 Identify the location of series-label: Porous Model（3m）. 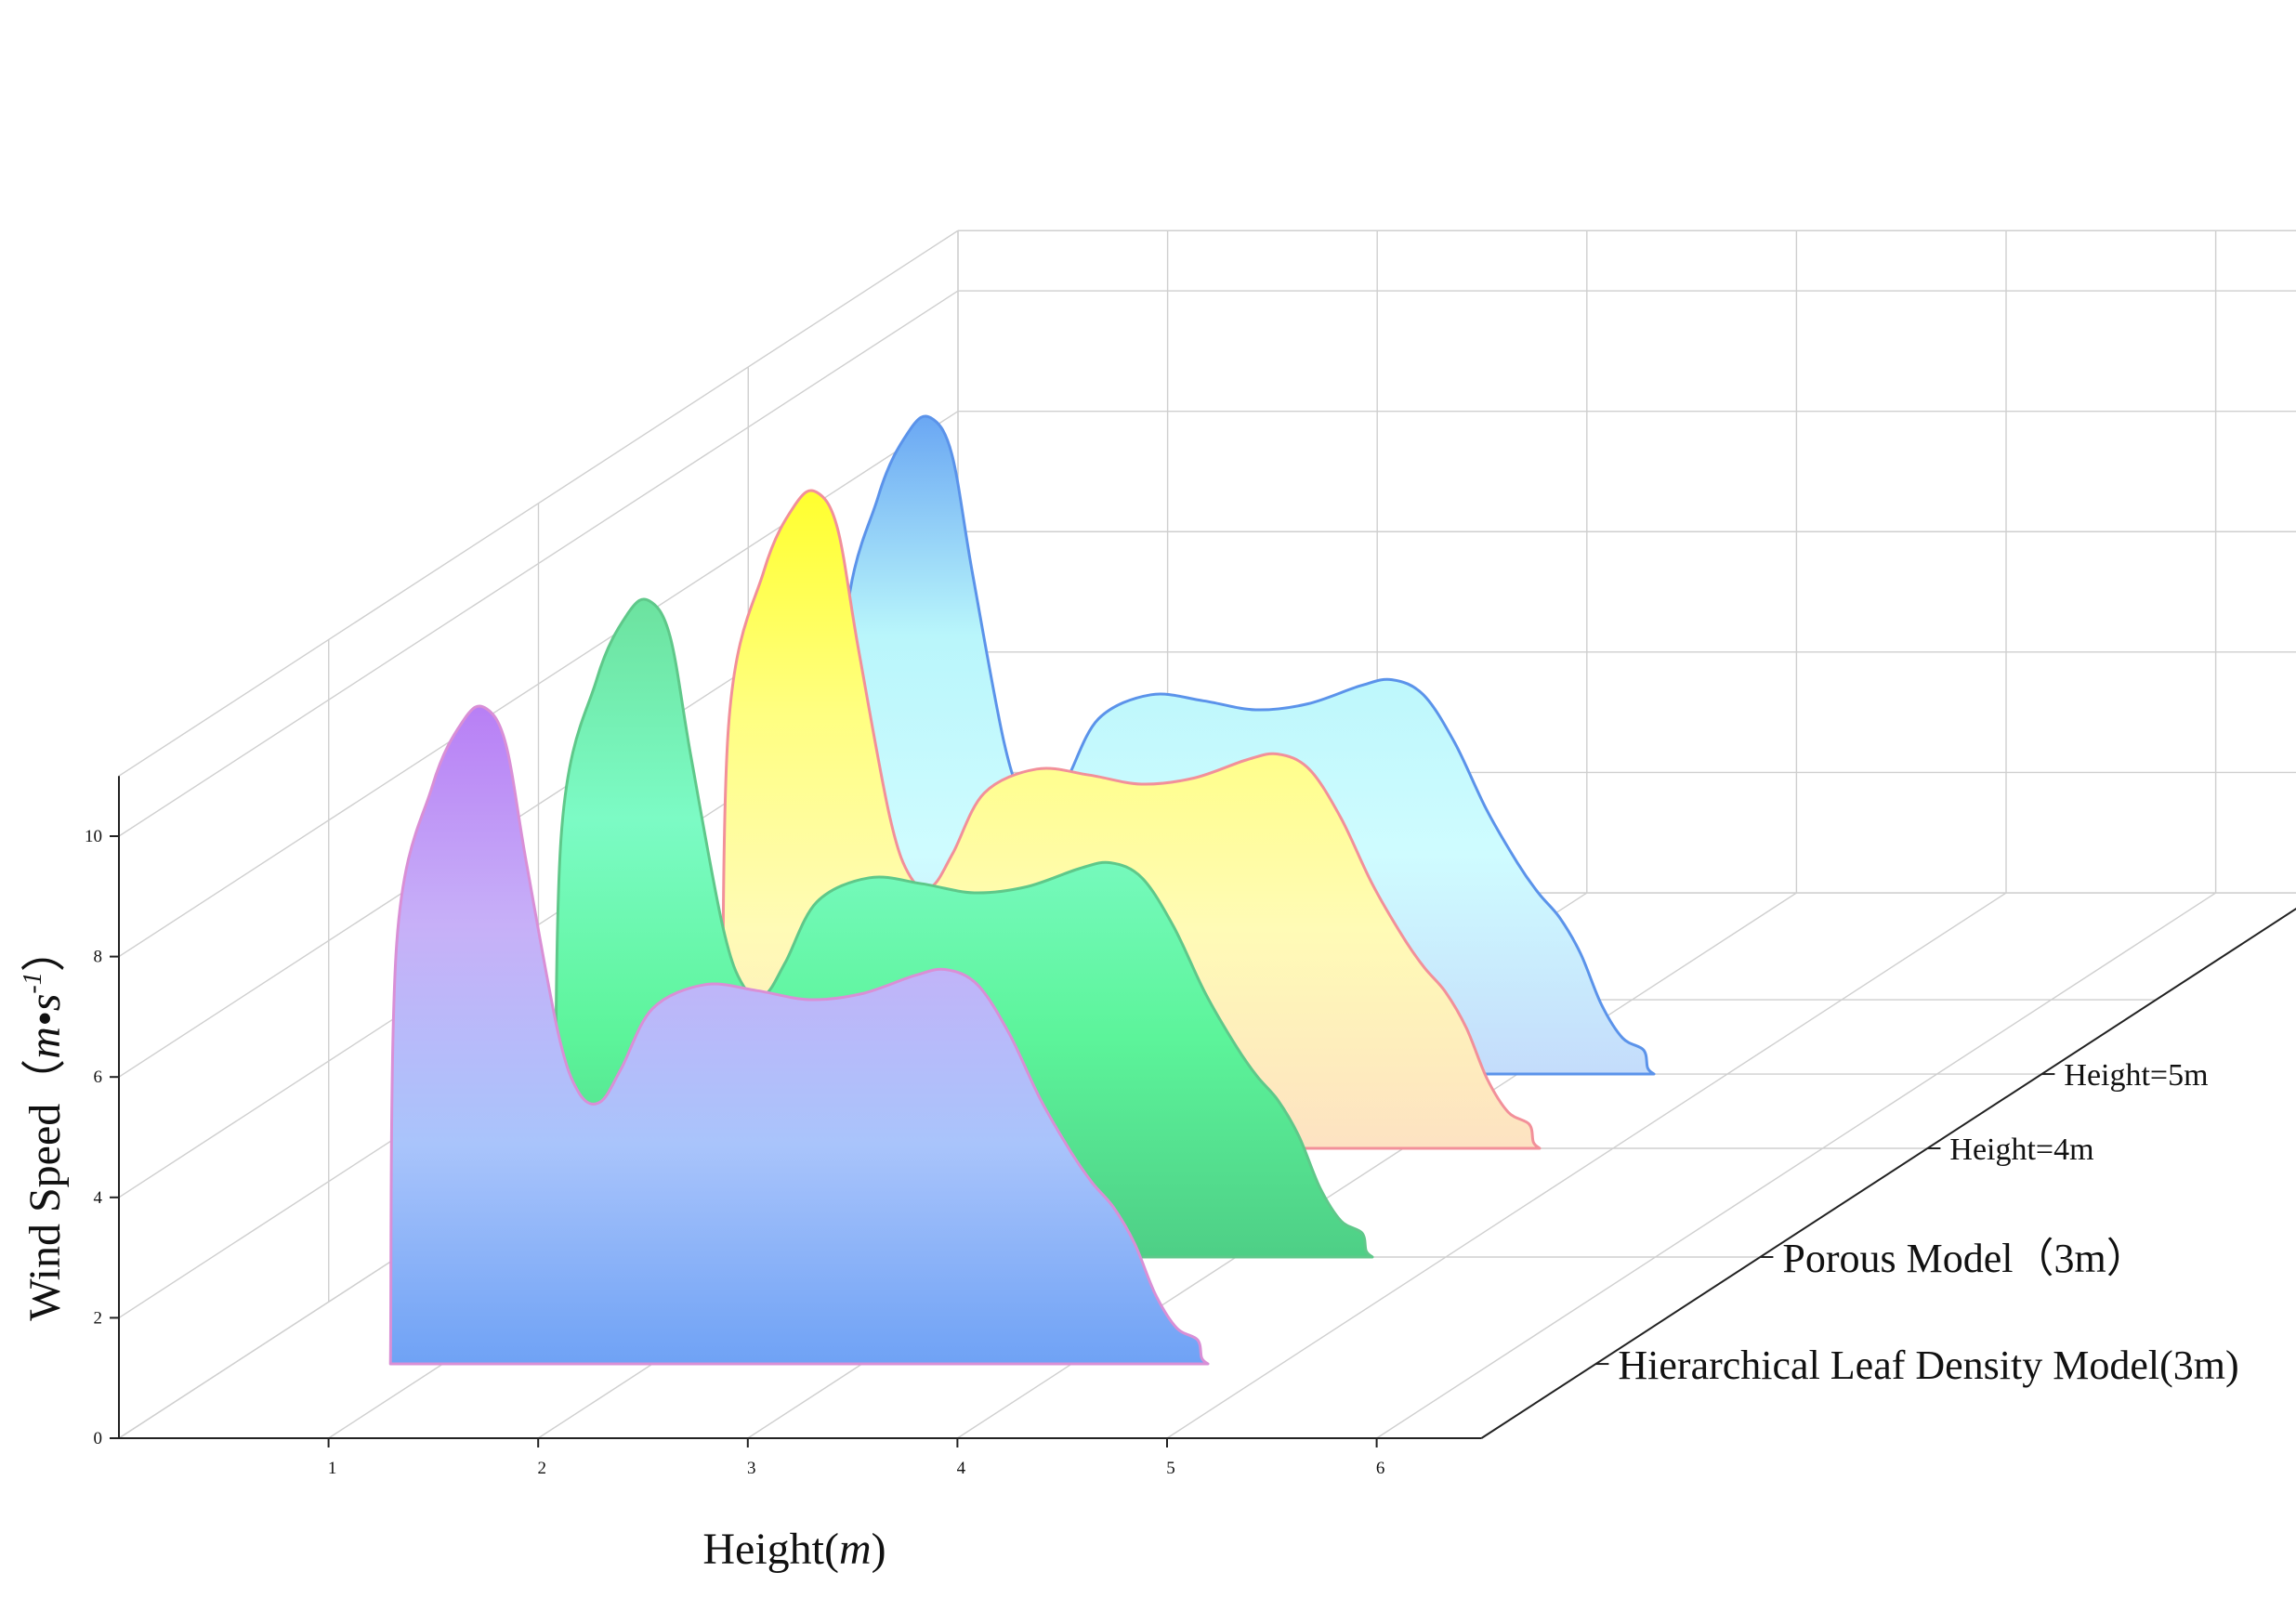
(1964, 1258).